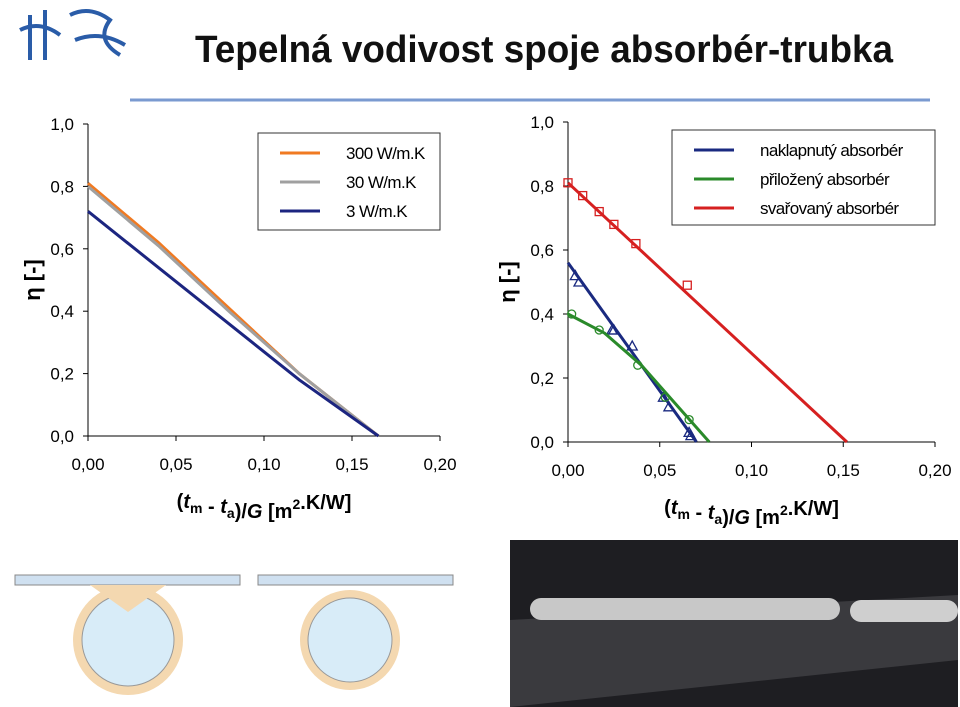  Describe the element at coordinates (825, 179) in the screenshot. I see `legend-label: přiložený absorbér` at that location.